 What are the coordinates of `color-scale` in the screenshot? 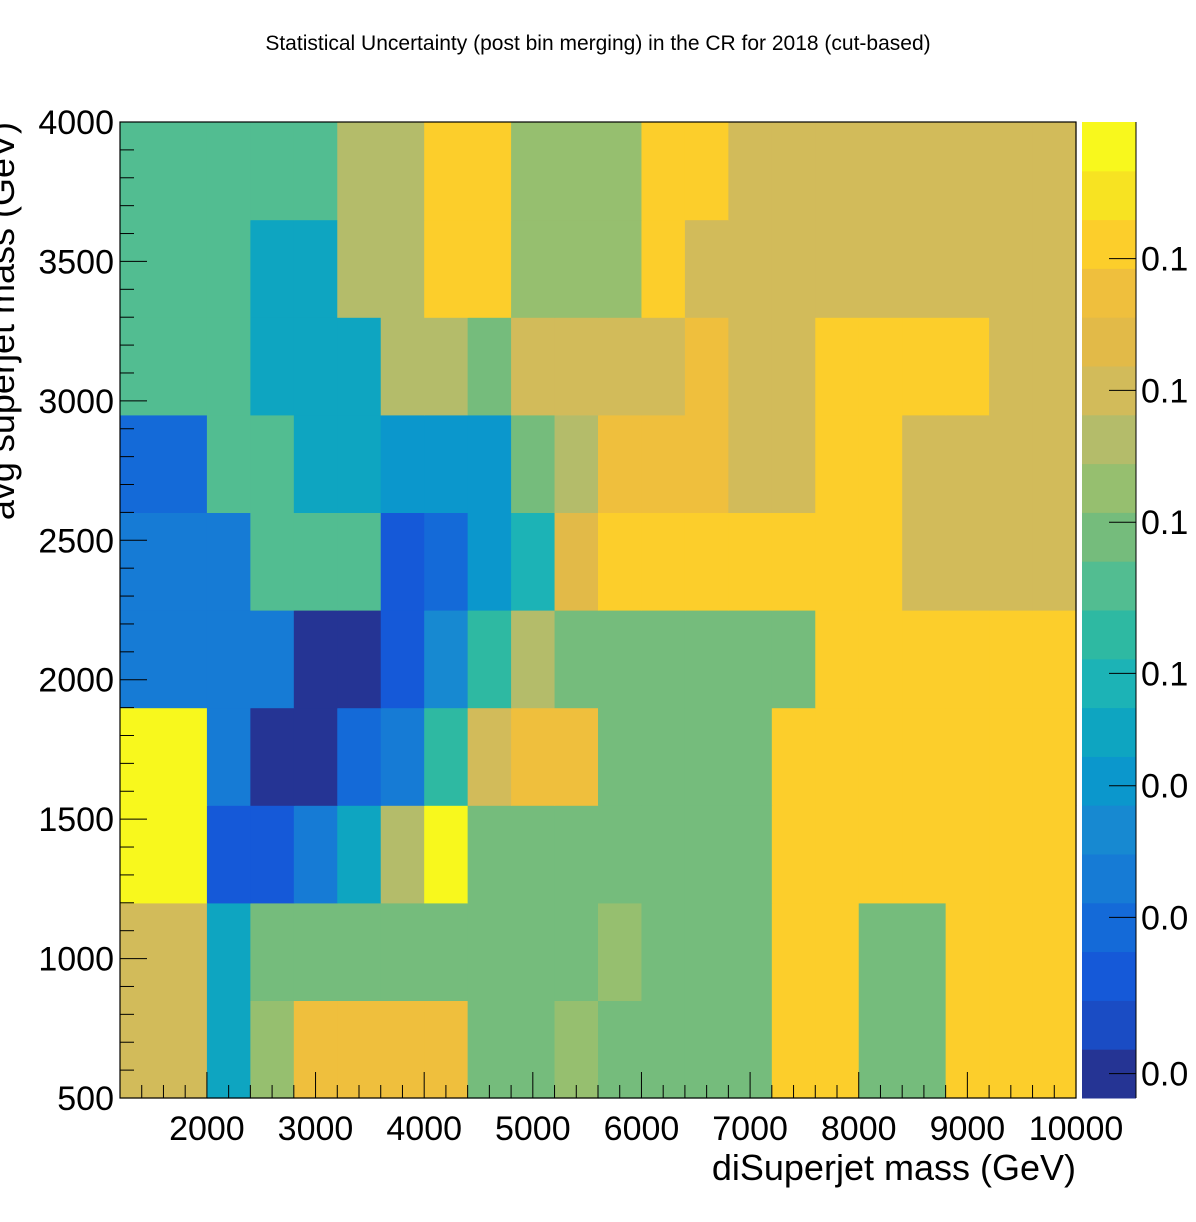 It's located at (1109, 610).